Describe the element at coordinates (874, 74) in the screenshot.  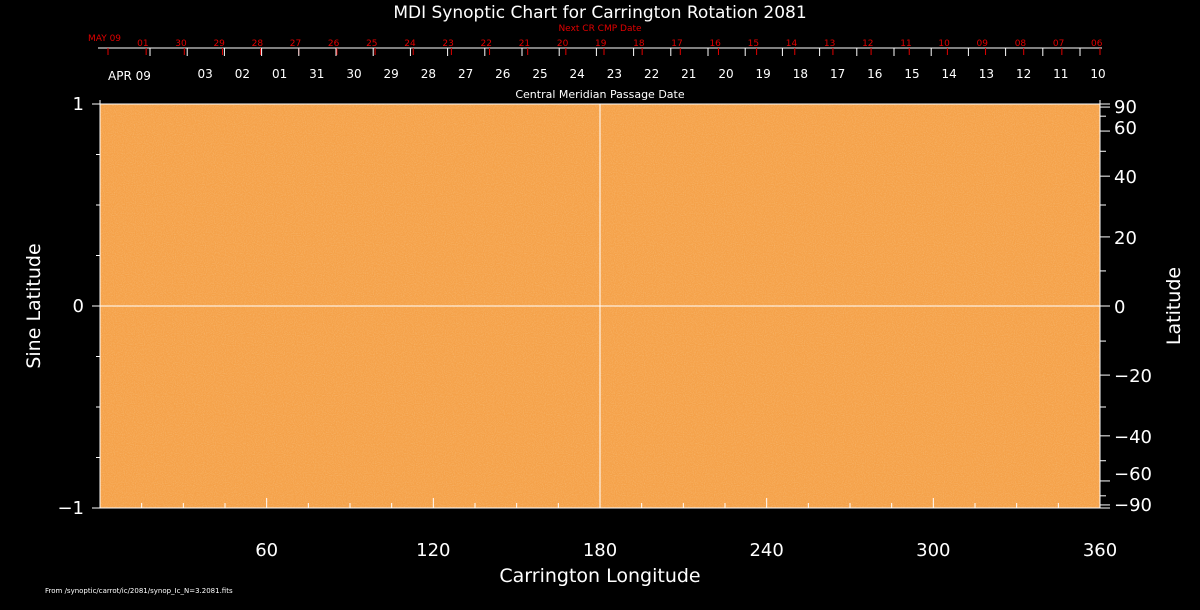
I see `cmp-date-label: 16` at that location.